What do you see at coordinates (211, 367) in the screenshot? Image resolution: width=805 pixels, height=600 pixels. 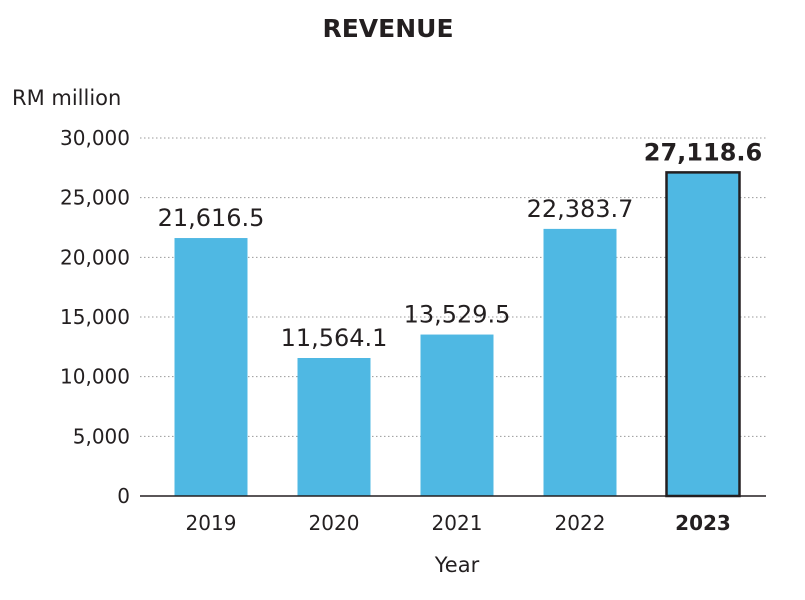 I see `bar-2019` at bounding box center [211, 367].